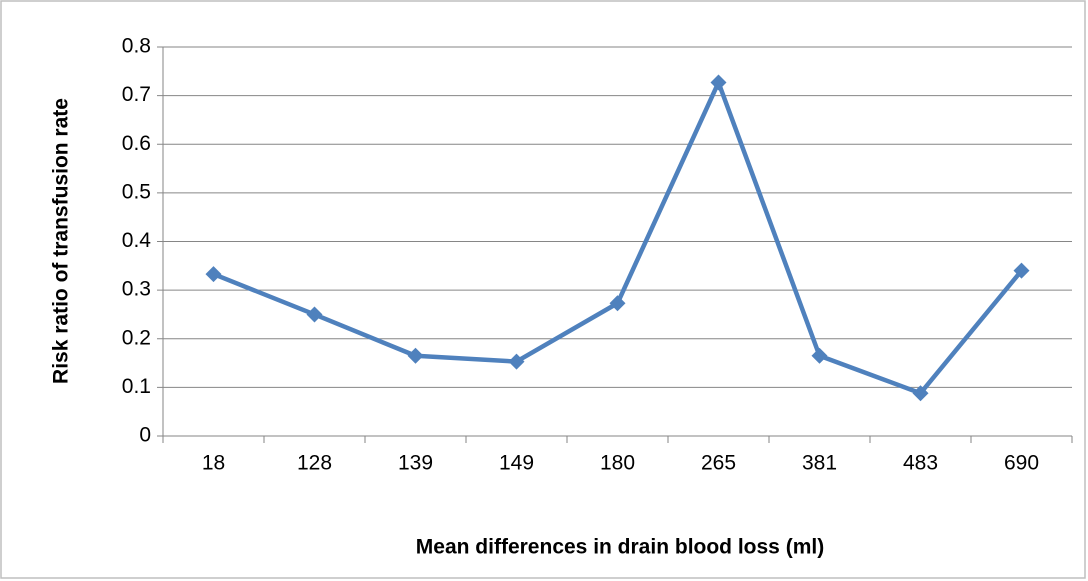 The width and height of the screenshot is (1088, 581). What do you see at coordinates (137, 240) in the screenshot?
I see `y-tick-label: 0.4` at bounding box center [137, 240].